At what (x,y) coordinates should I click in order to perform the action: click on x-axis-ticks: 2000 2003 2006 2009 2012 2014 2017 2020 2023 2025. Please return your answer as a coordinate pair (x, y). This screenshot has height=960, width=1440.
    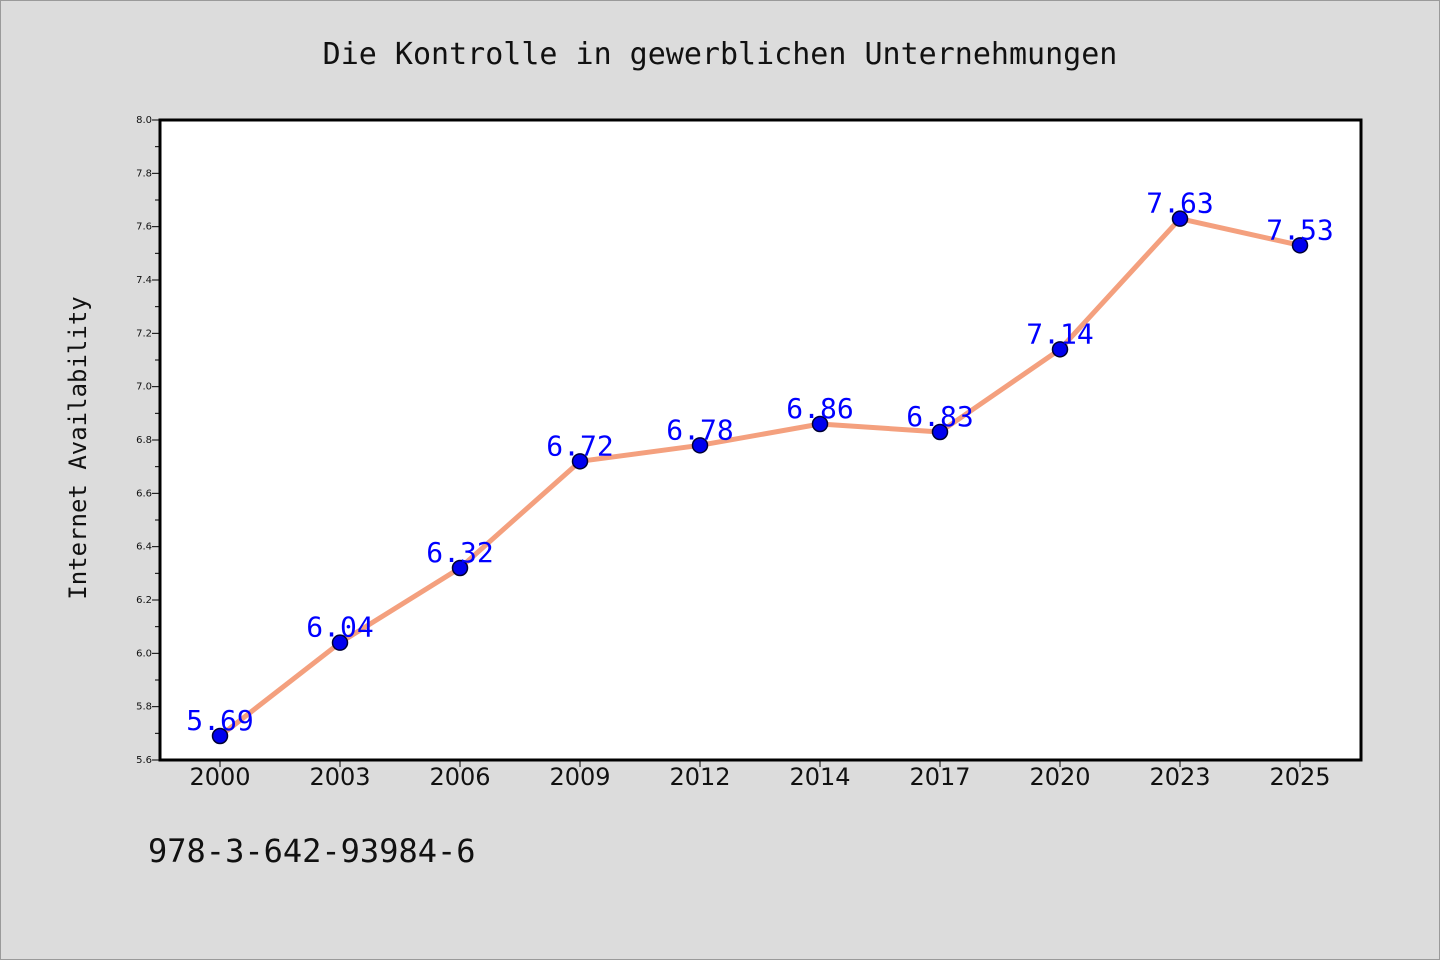
    Looking at the image, I should click on (760, 775).